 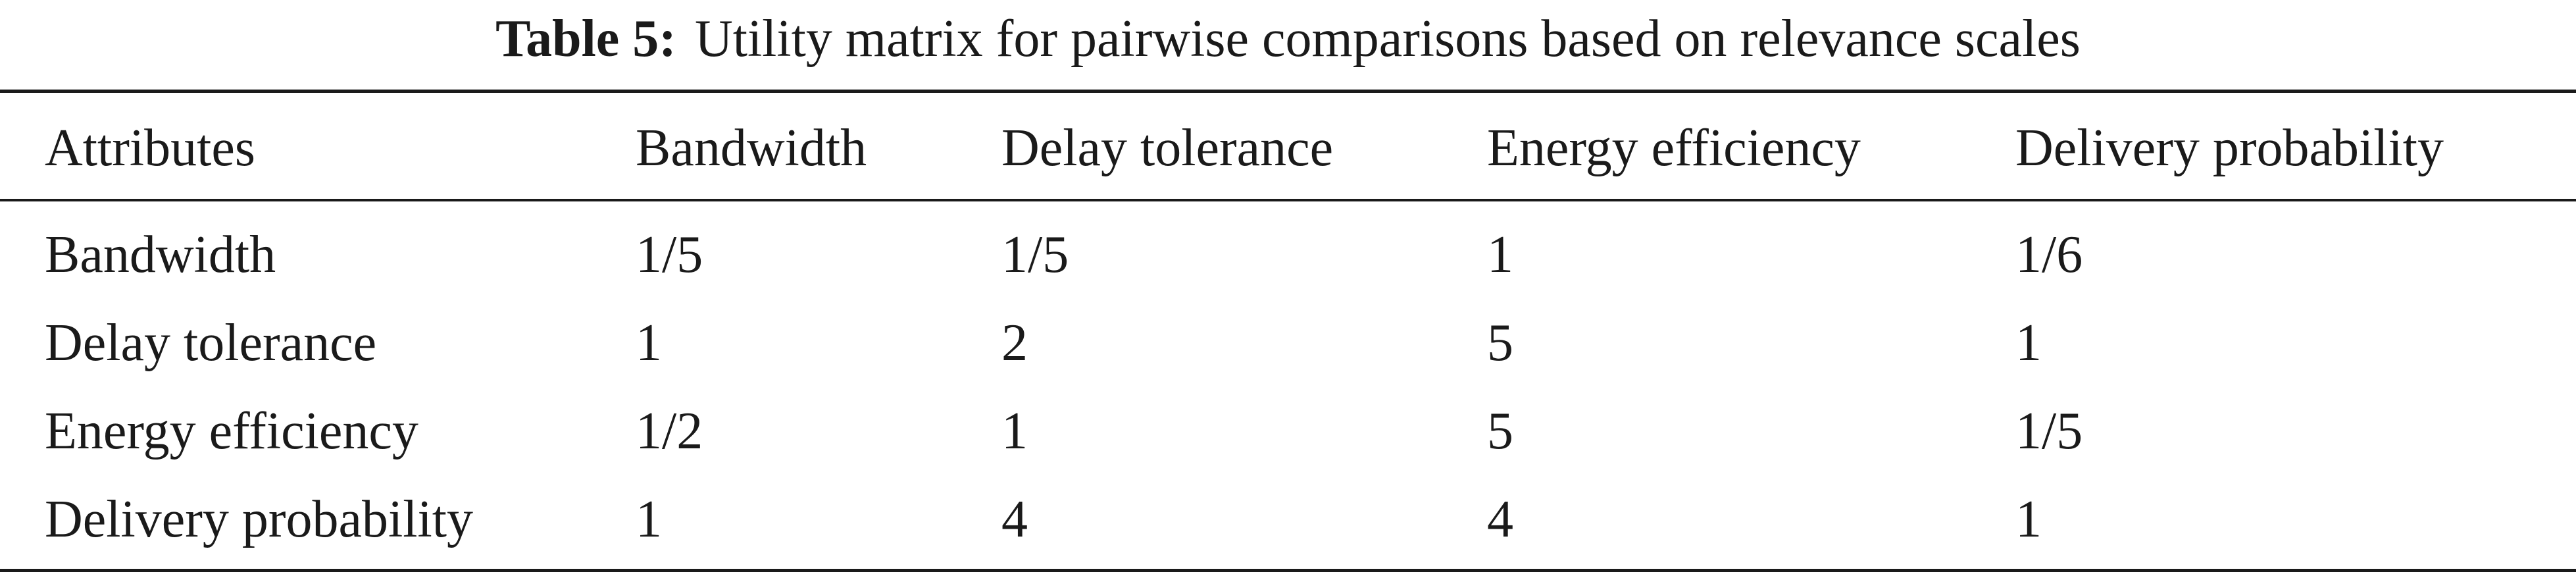 I want to click on header-cell-bandwidth: Bandwidth, so click(x=752, y=148).